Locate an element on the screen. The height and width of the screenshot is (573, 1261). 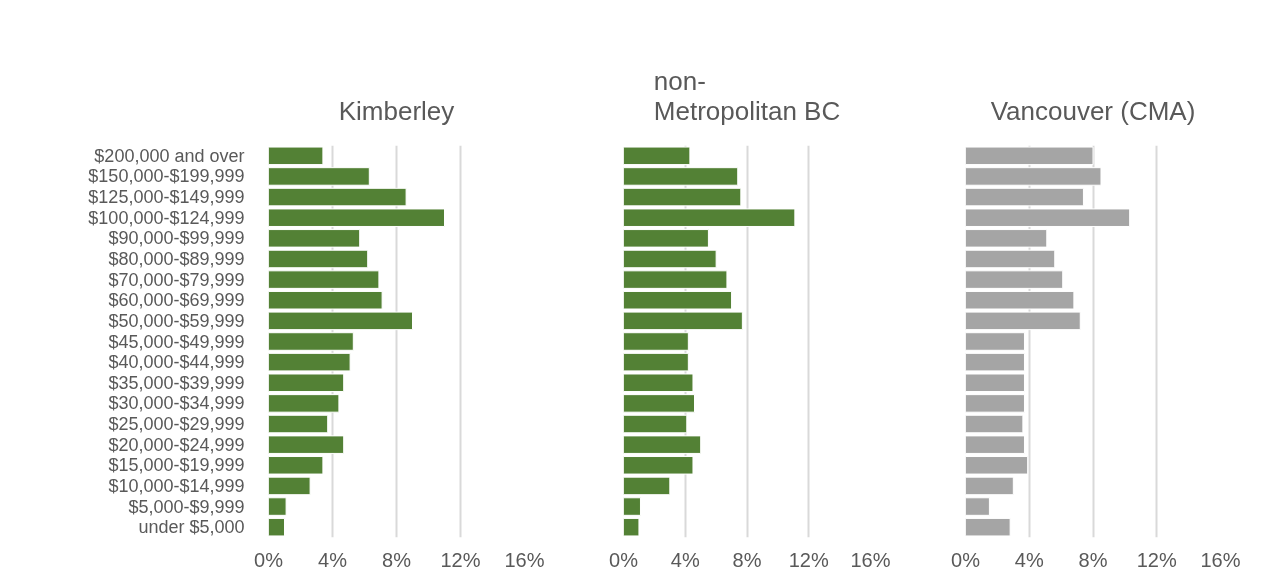
y-tick-label: $200,000 and over is located at coordinates (169, 155).